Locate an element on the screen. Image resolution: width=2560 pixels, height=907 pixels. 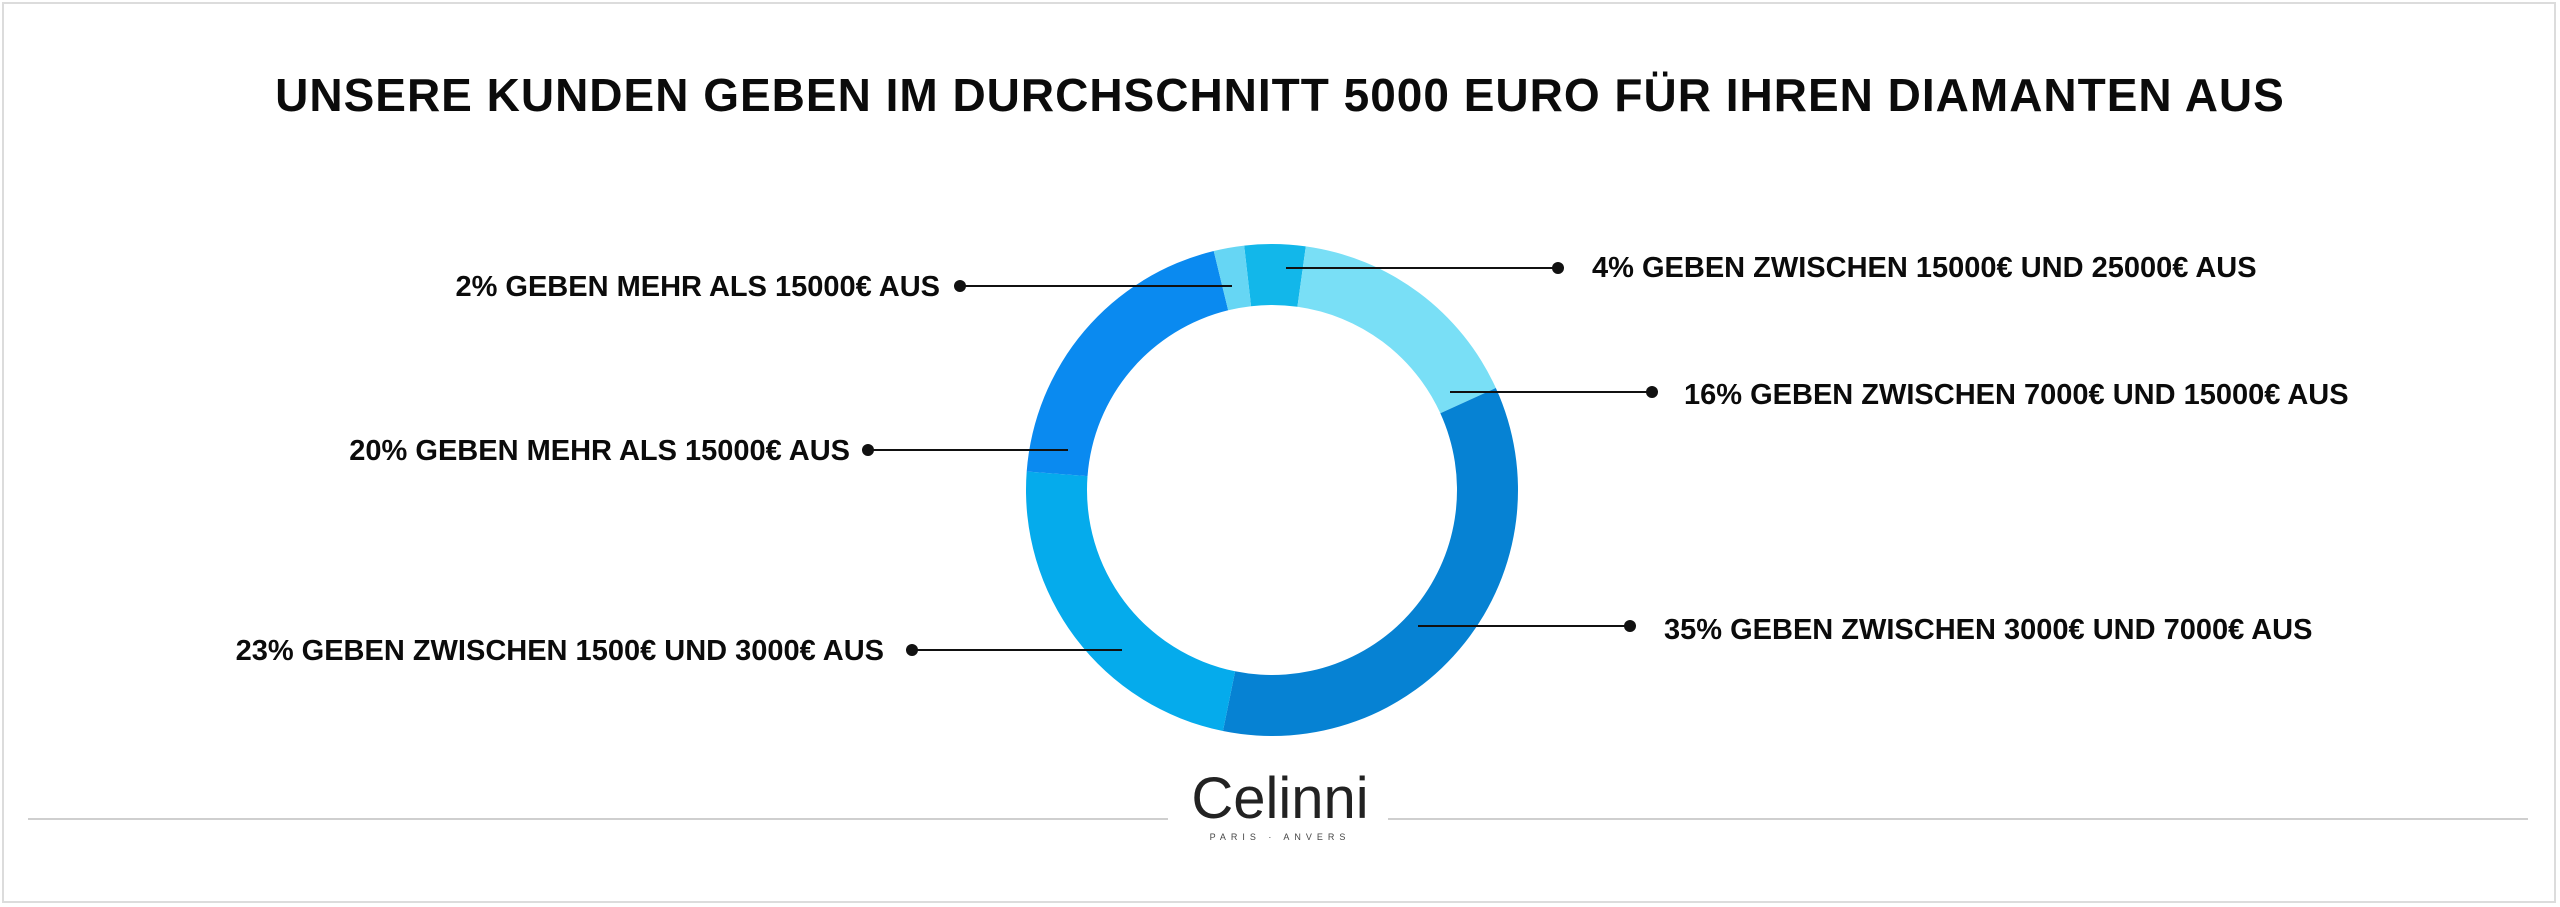
slice-label: 35% GEBEN ZWISCHEN 3000€ UND 7000€ AUS is located at coordinates (1988, 630).